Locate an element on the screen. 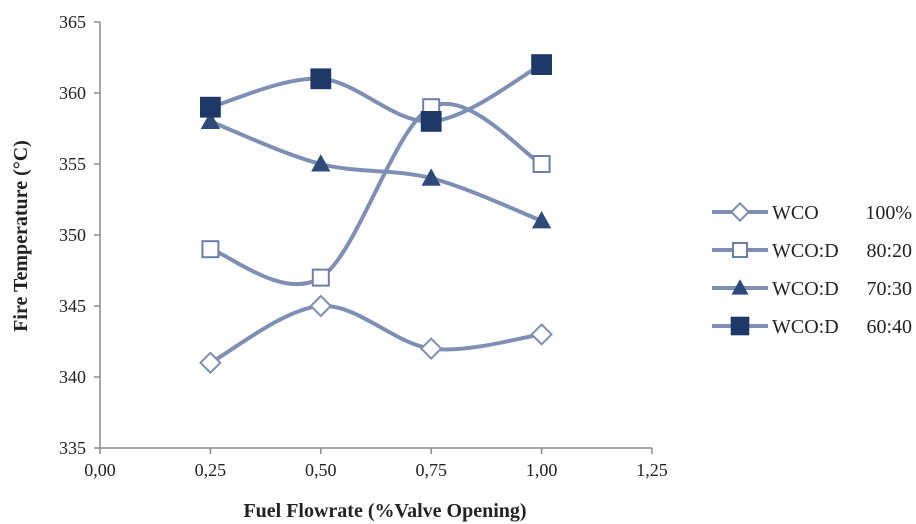 This screenshot has height=524, width=916. legend: WCO 100% WCO:D 80:20 WCO:D 70:30 WCO:D 60:40 is located at coordinates (812, 269).